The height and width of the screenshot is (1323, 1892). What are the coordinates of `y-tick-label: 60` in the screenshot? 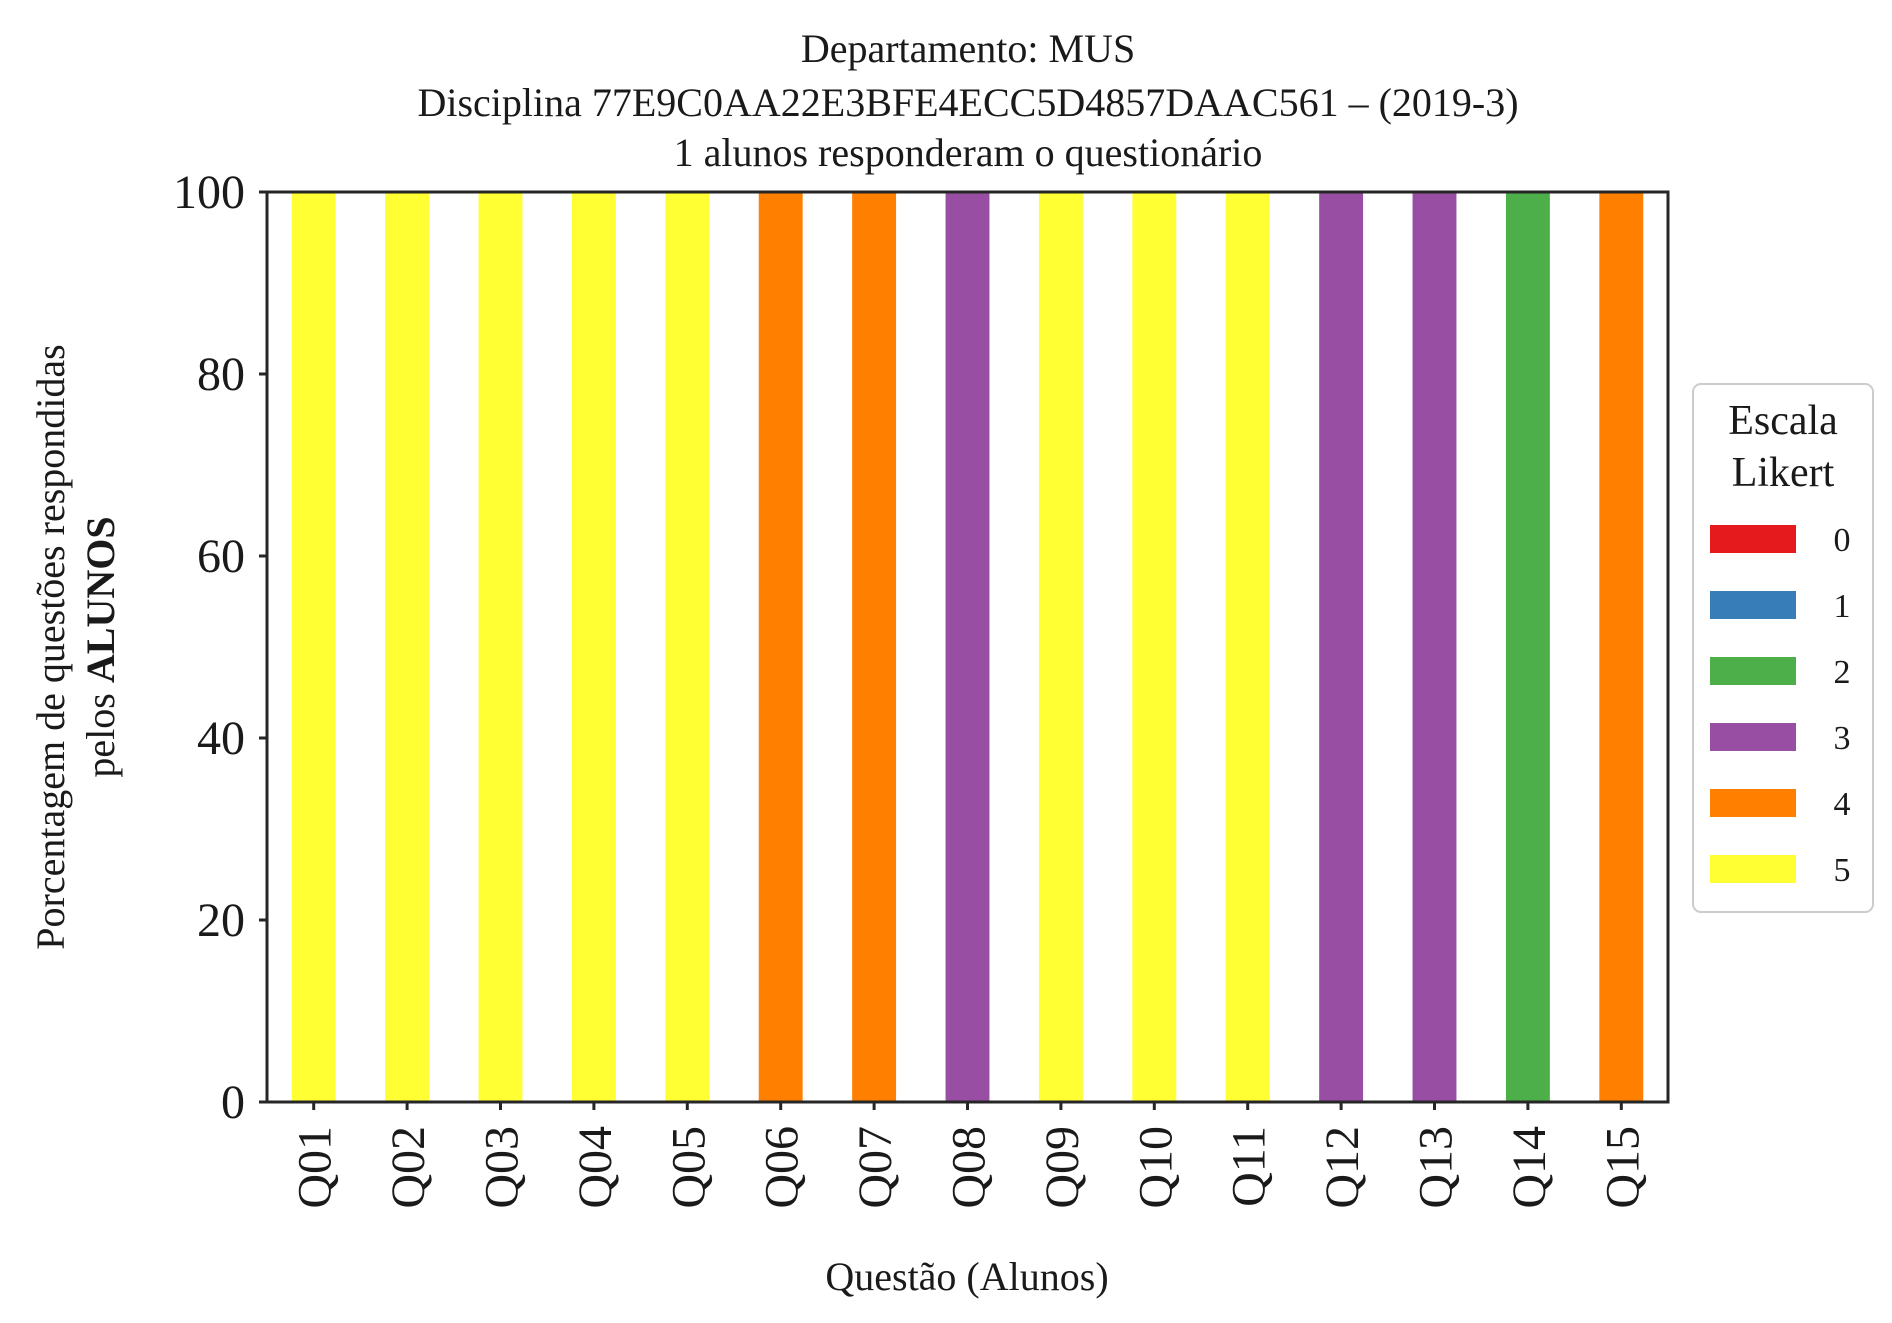 It's located at (221, 556).